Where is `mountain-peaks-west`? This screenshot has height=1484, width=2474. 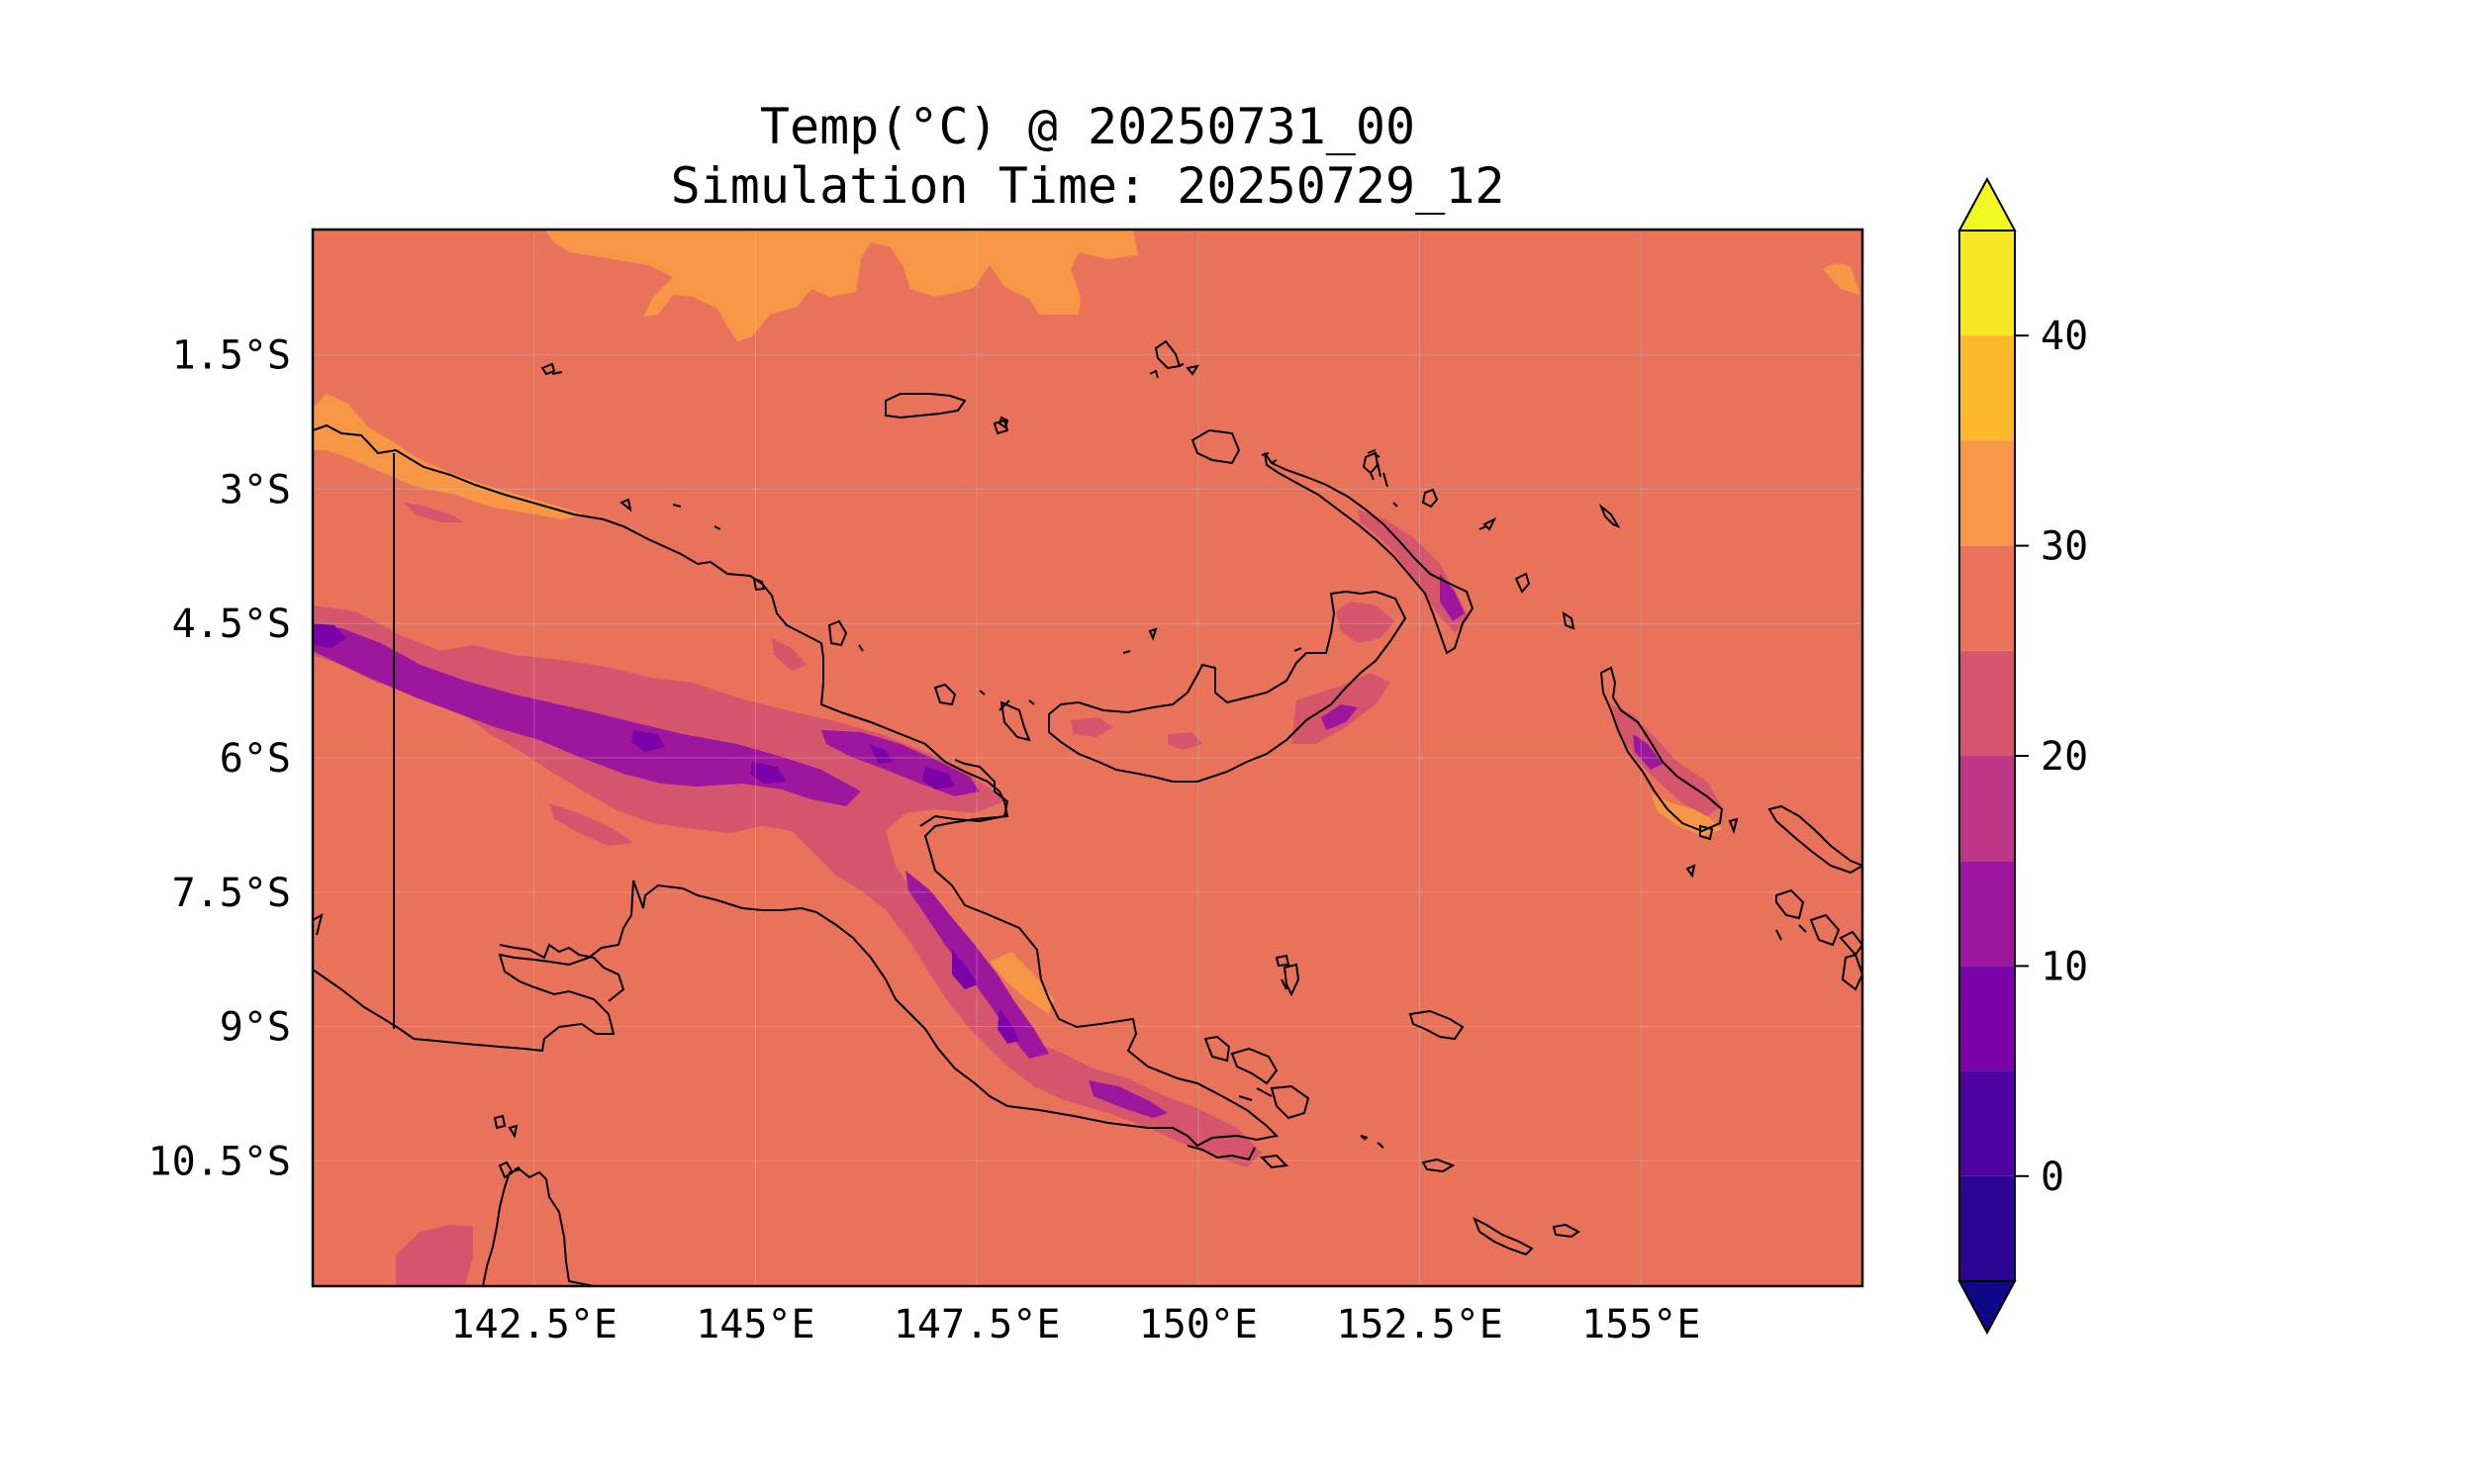 mountain-peaks-west is located at coordinates (587, 715).